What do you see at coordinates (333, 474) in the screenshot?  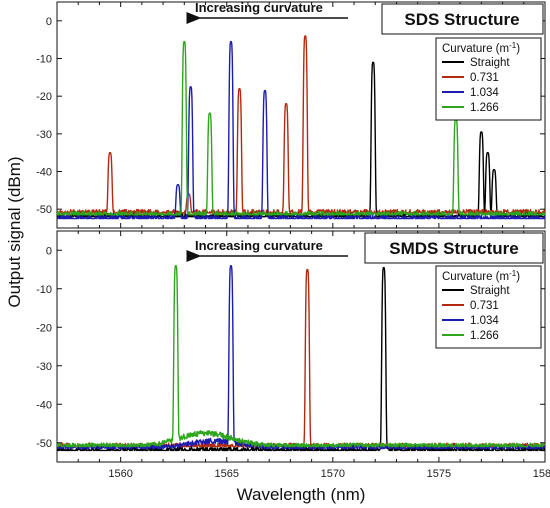 I see `x-tick-label: 1570` at bounding box center [333, 474].